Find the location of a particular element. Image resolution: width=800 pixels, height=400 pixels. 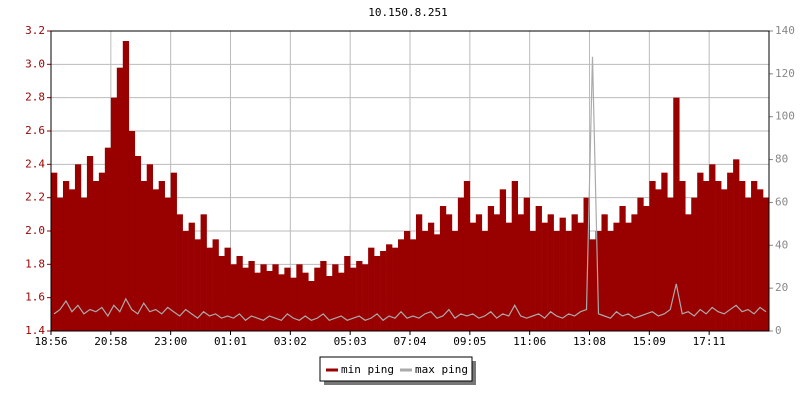

y-tick-label: 2.4 is located at coordinates (35, 163).